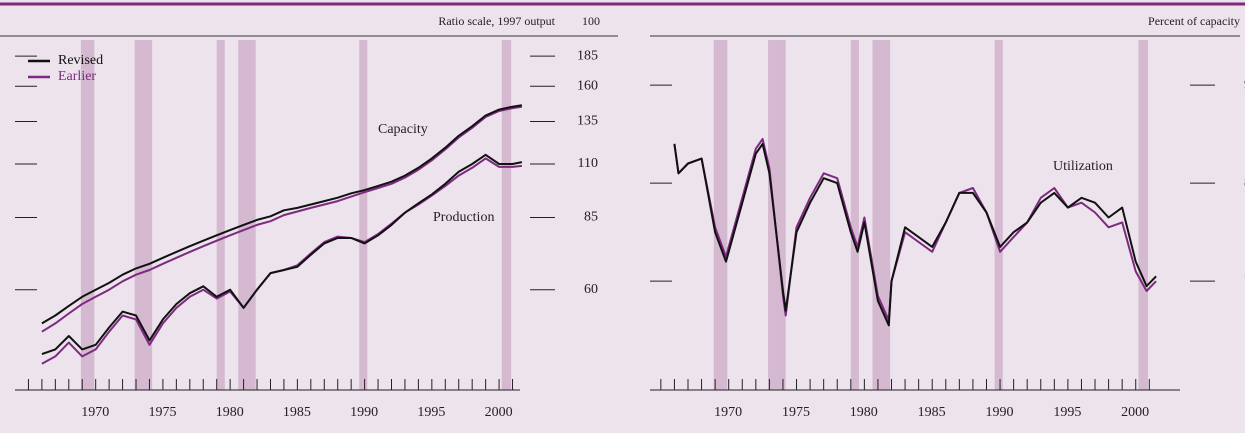 The height and width of the screenshot is (433, 1245). I want to click on y-tick-label: 60, so click(591, 289).